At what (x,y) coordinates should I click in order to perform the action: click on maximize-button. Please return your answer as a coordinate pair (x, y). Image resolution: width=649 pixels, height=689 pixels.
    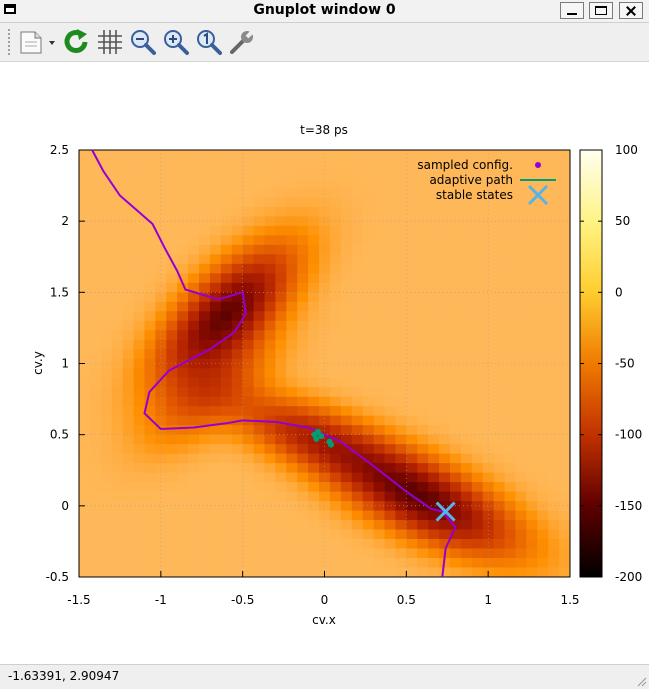
    Looking at the image, I should click on (601, 10).